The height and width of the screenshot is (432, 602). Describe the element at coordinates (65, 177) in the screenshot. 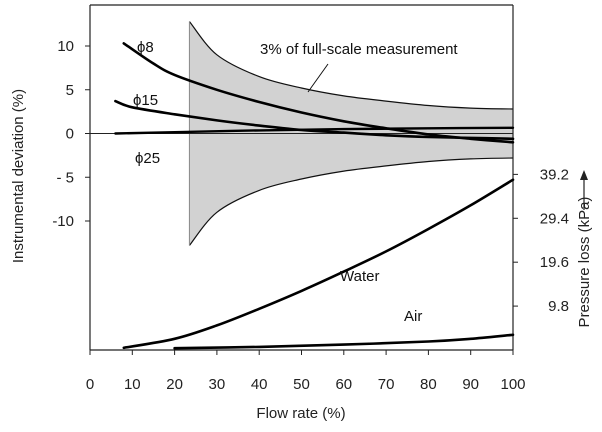

I see `y-left-tick-label: - 5` at that location.